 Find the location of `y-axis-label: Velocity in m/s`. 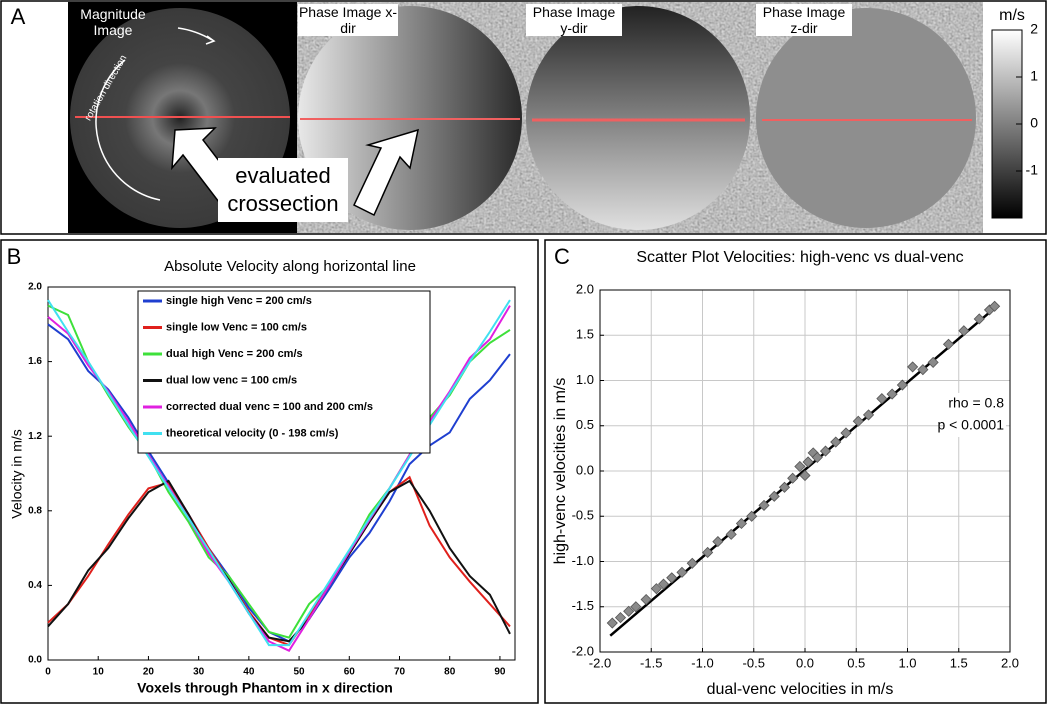

y-axis-label: Velocity in m/s is located at coordinates (17, 473).